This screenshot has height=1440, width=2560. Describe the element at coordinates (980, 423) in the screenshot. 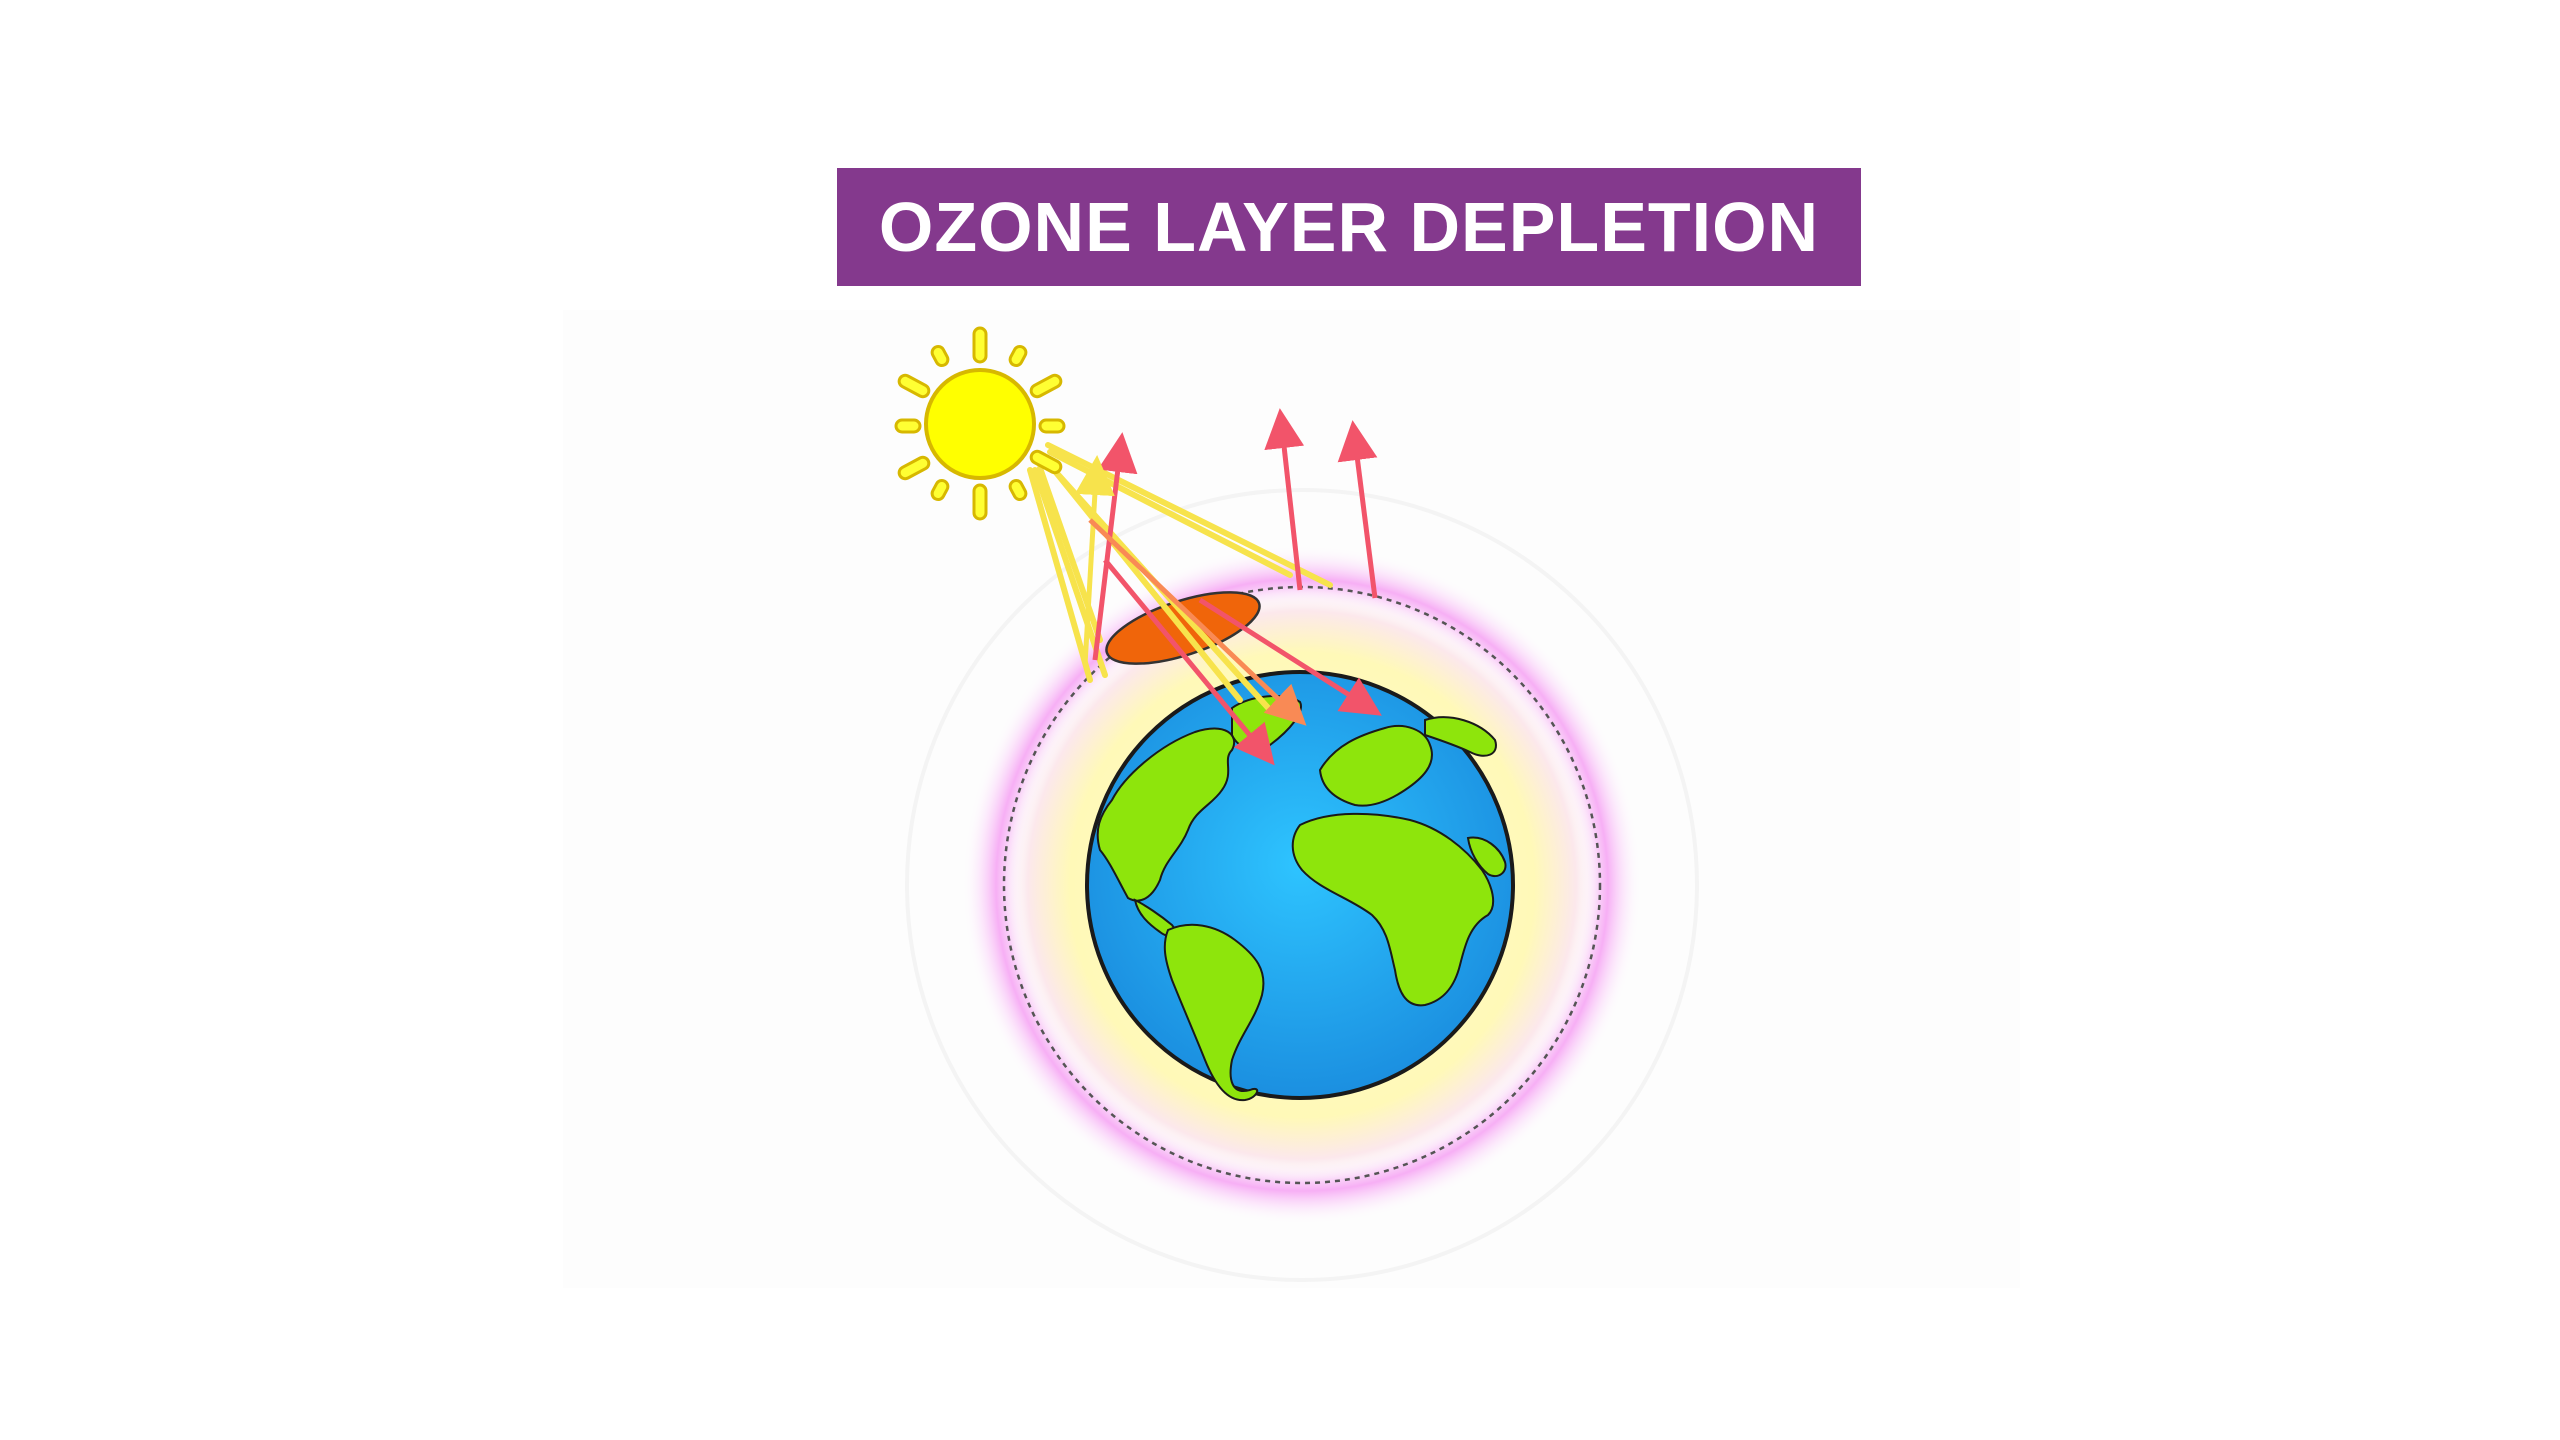

I see `sun-icon` at that location.